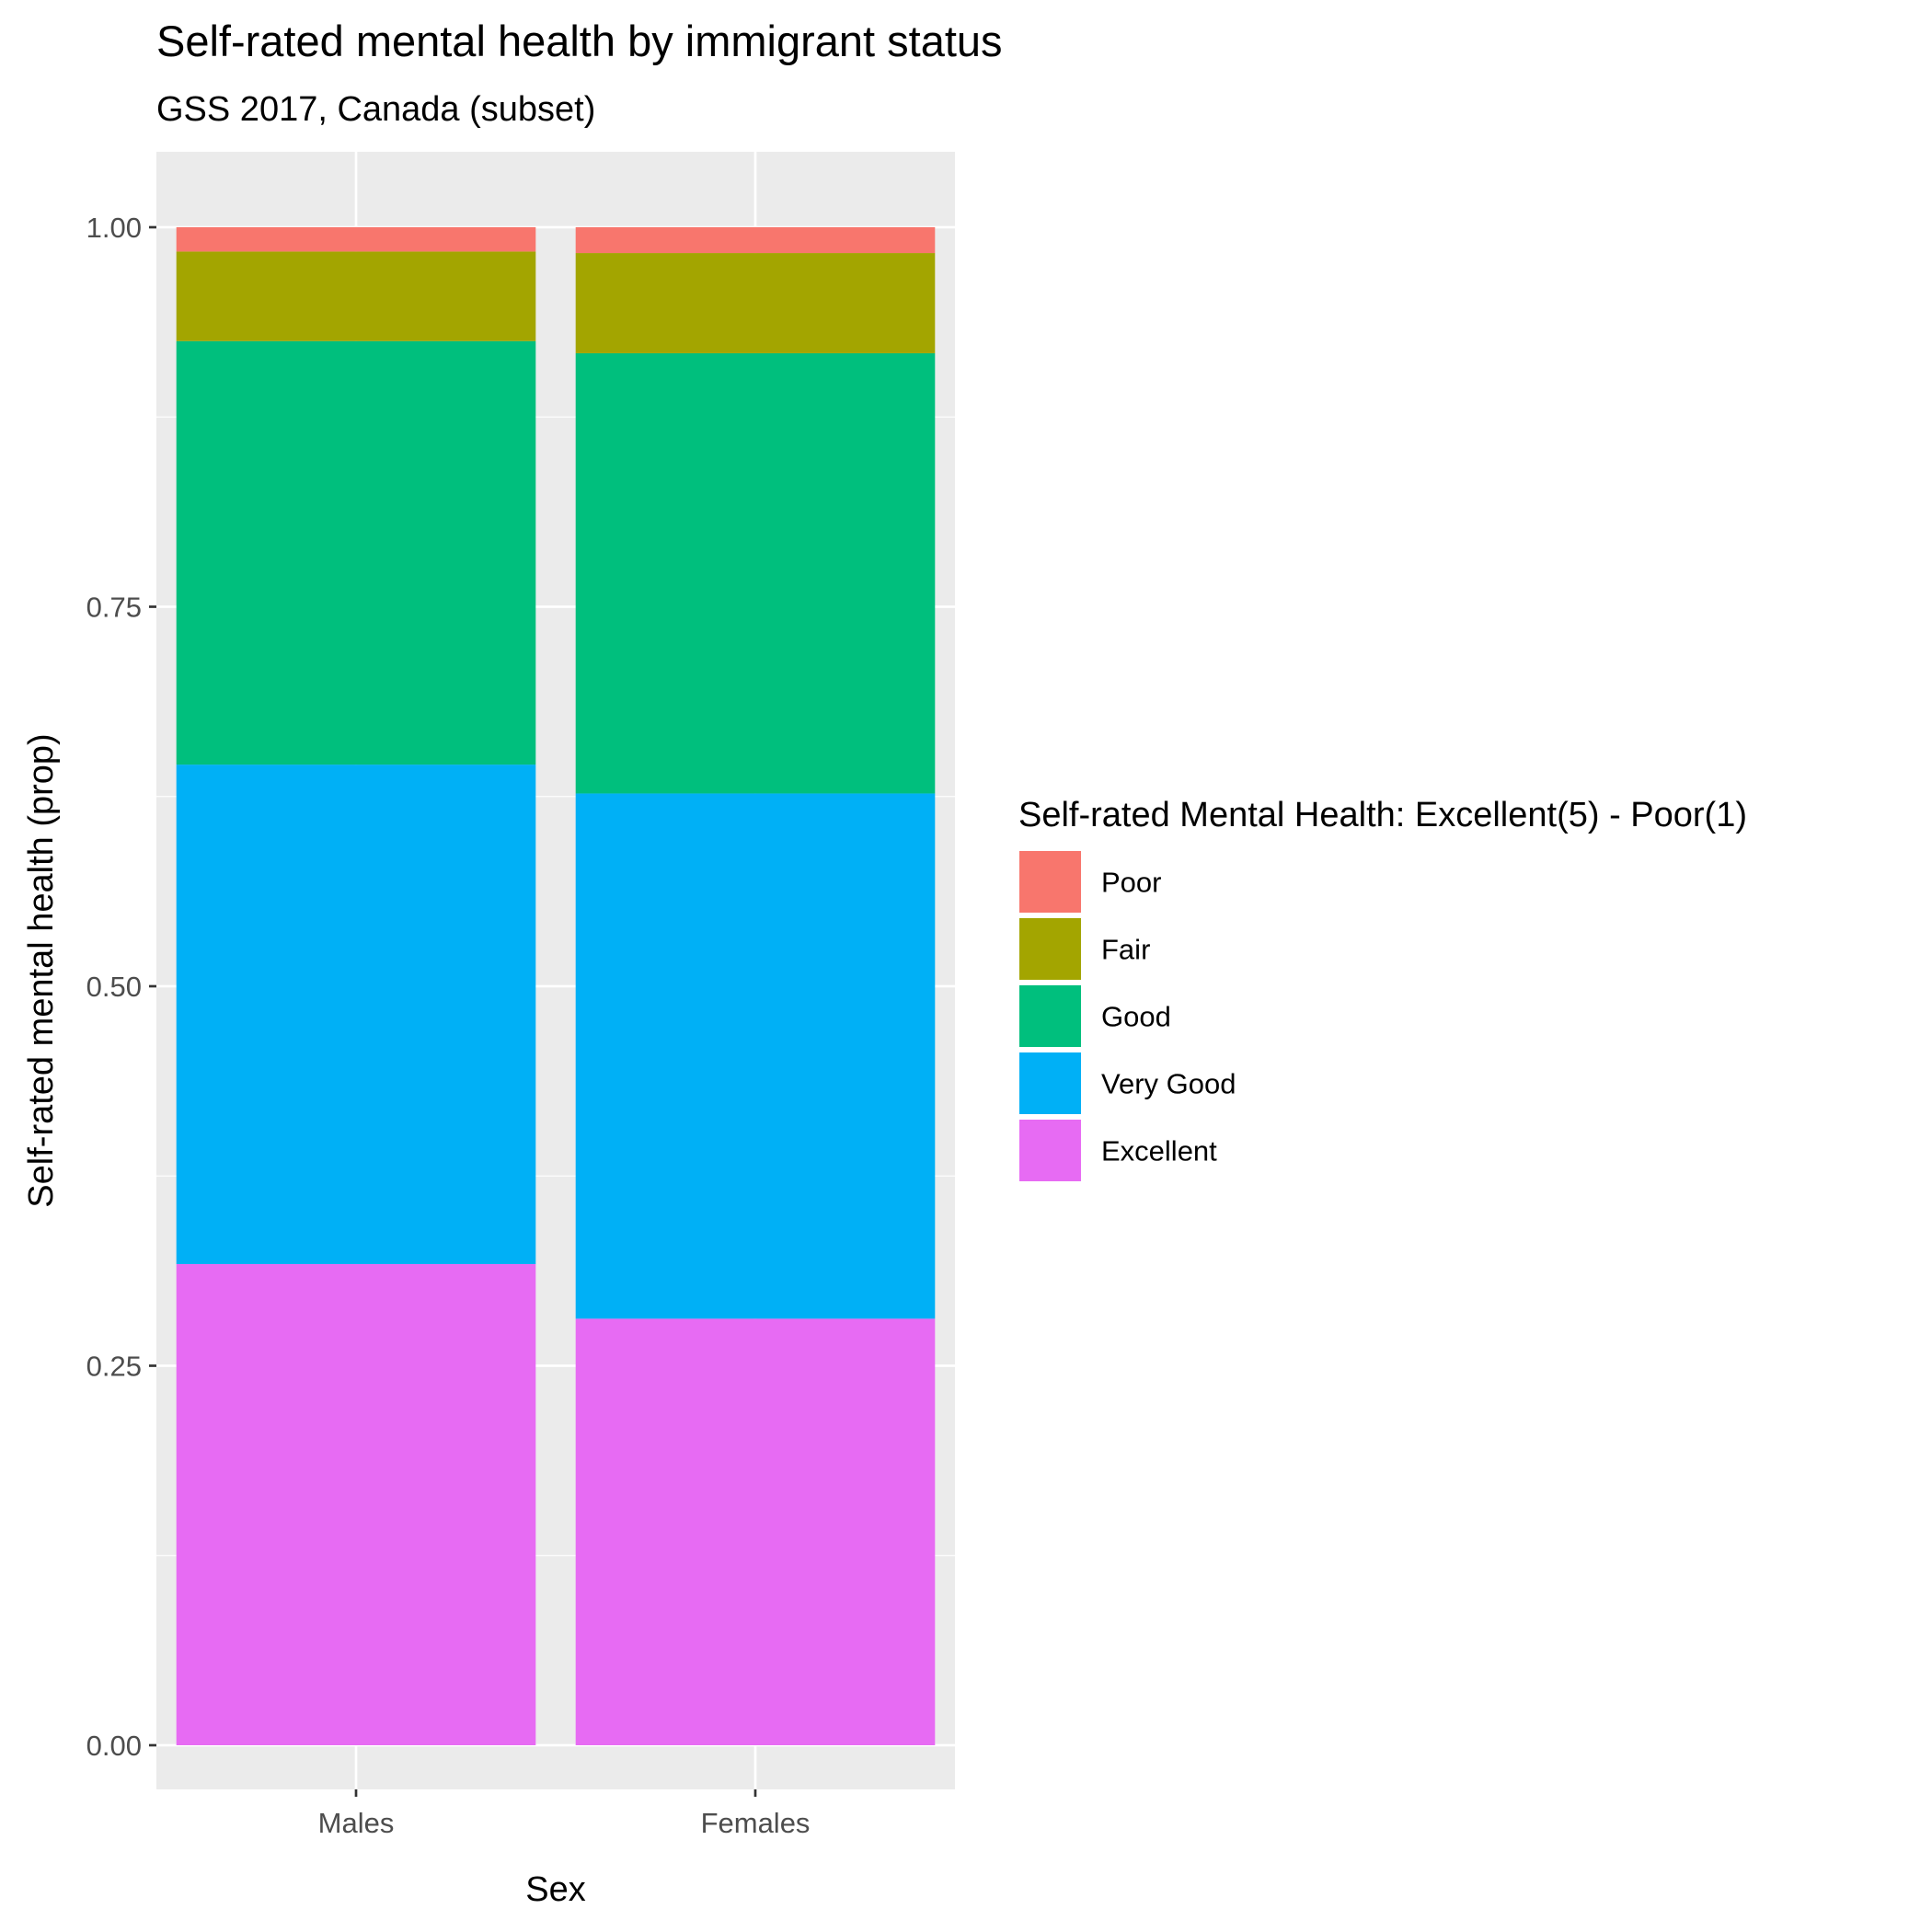  What do you see at coordinates (356, 296) in the screenshot?
I see `bar-males-fair` at bounding box center [356, 296].